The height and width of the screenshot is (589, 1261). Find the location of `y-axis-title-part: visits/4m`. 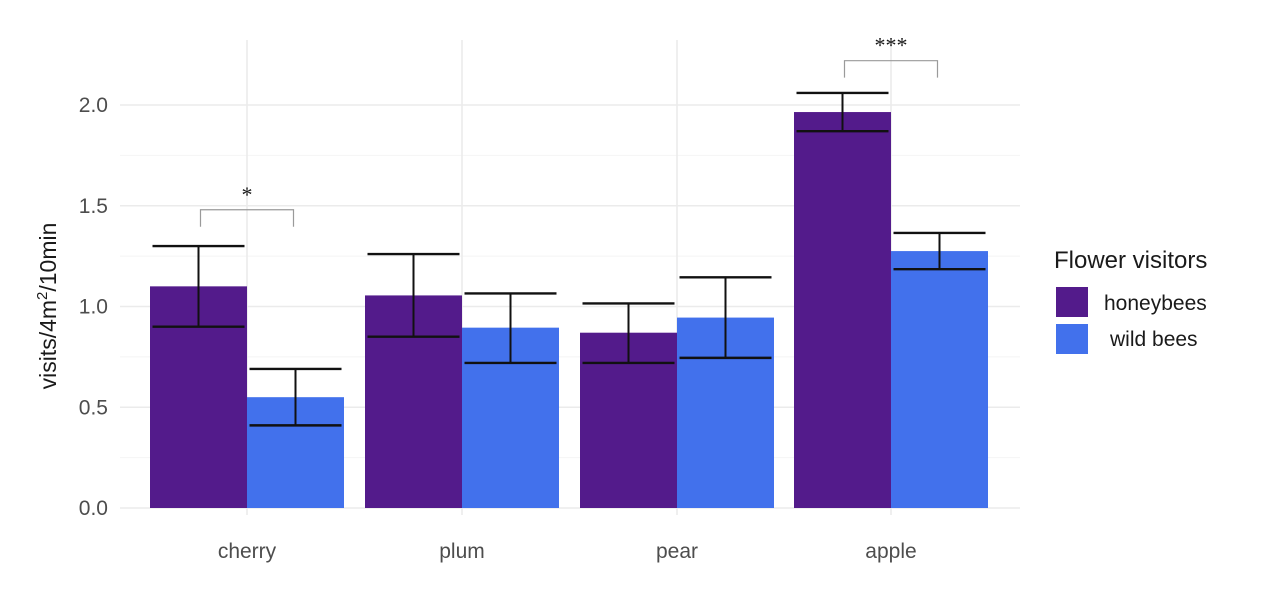

y-axis-title-part: visits/4m is located at coordinates (48, 344).